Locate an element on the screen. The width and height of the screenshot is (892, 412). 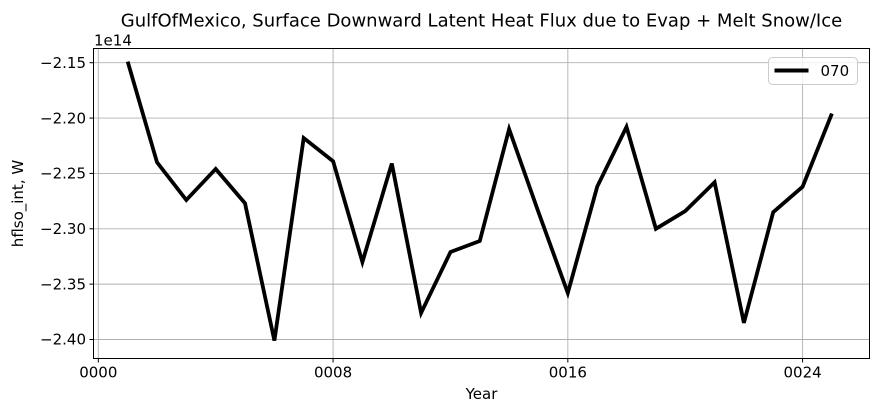
y-axis-offset-text: 1e14 is located at coordinates (113, 41).